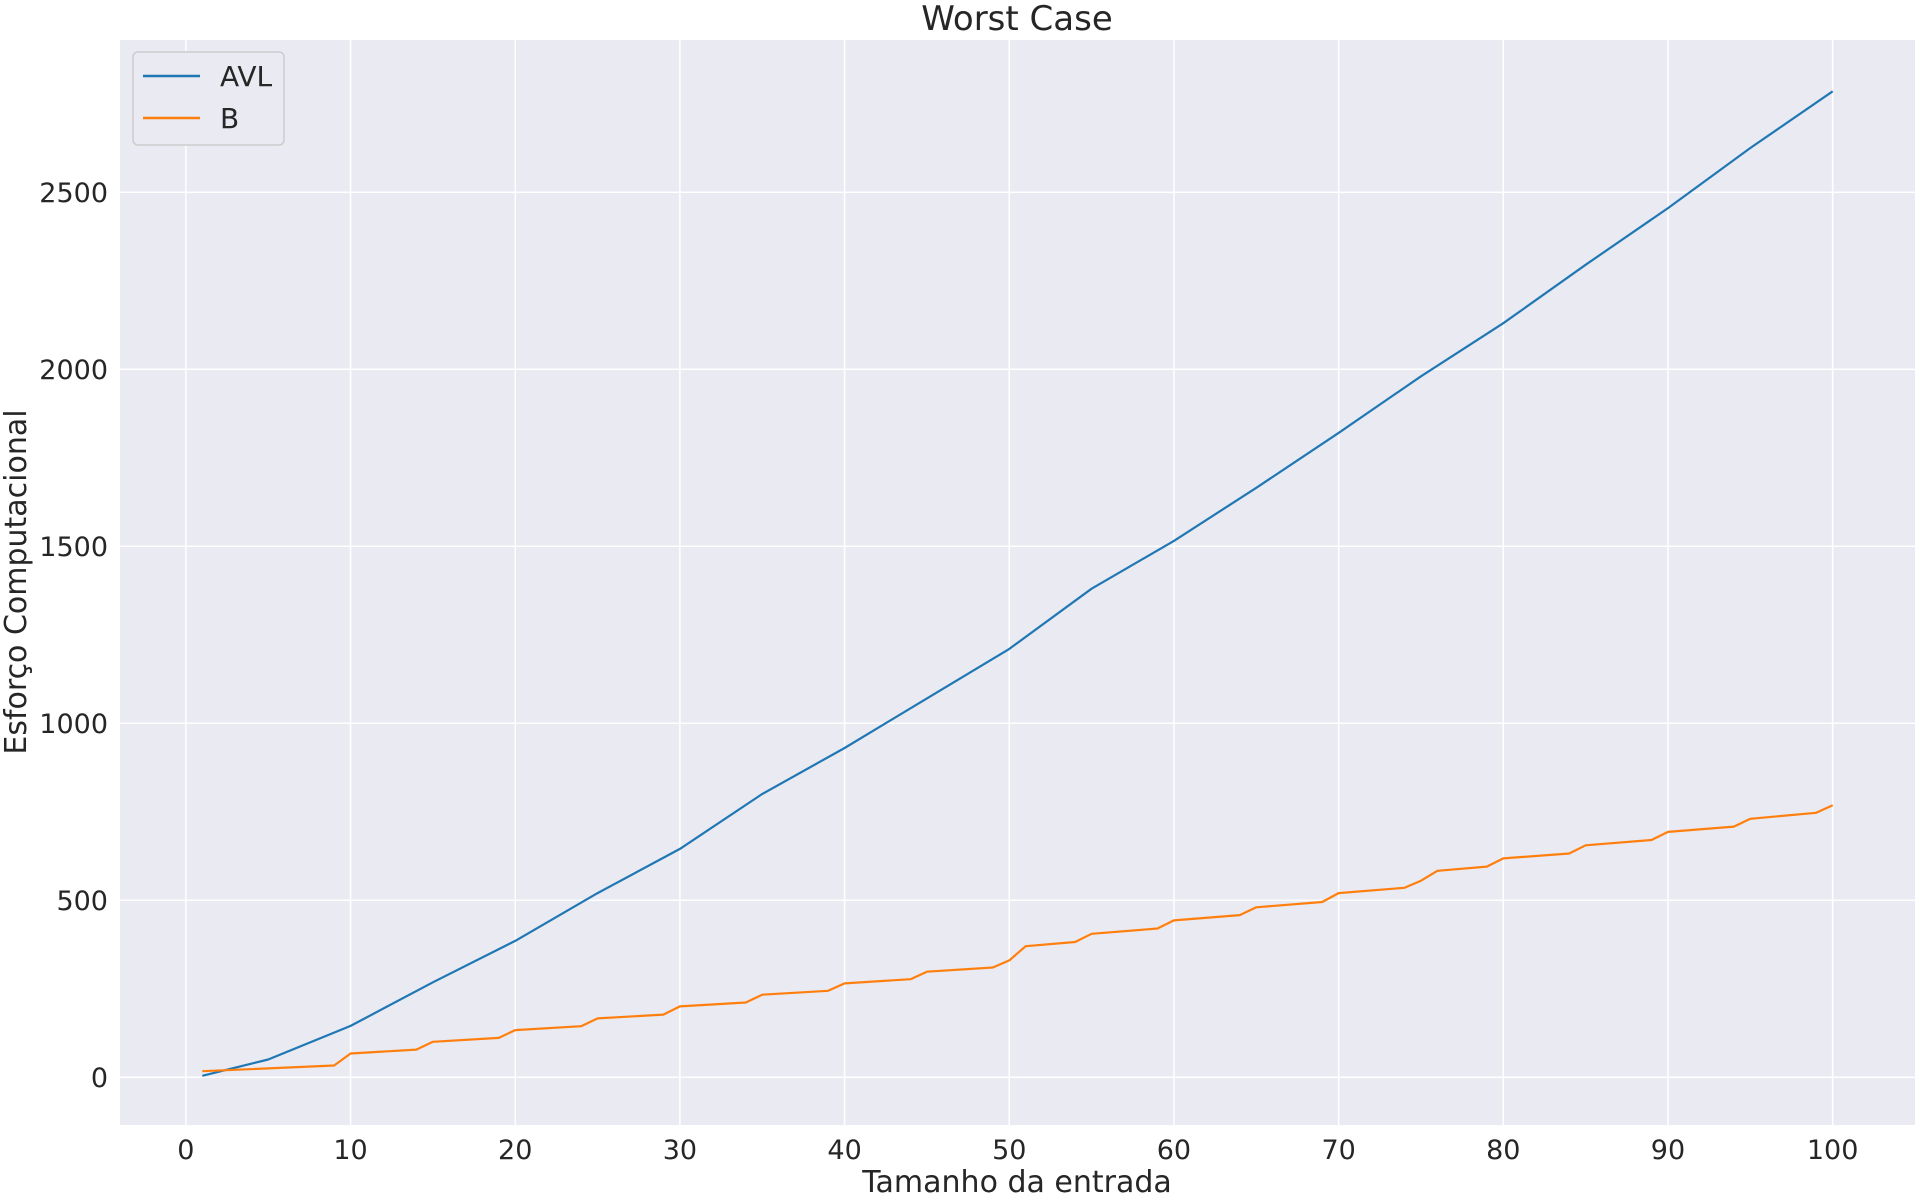 This screenshot has width=1920, height=1200. What do you see at coordinates (1503, 1150) in the screenshot?
I see `x-tick-label: 80` at bounding box center [1503, 1150].